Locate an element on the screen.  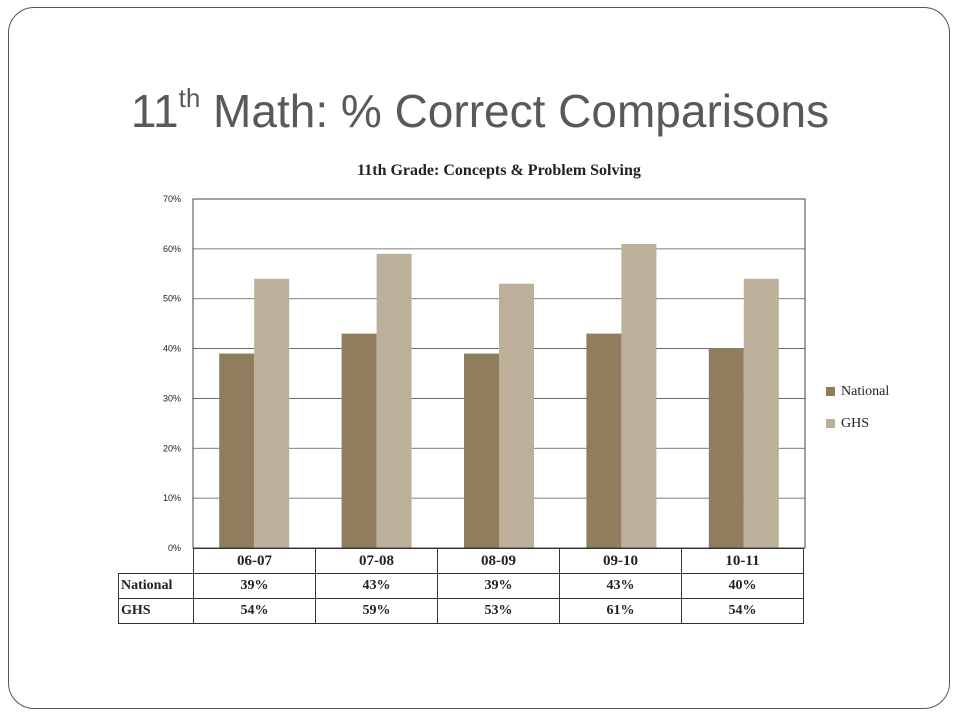
y-tick-label: 20% is located at coordinates (172, 448).